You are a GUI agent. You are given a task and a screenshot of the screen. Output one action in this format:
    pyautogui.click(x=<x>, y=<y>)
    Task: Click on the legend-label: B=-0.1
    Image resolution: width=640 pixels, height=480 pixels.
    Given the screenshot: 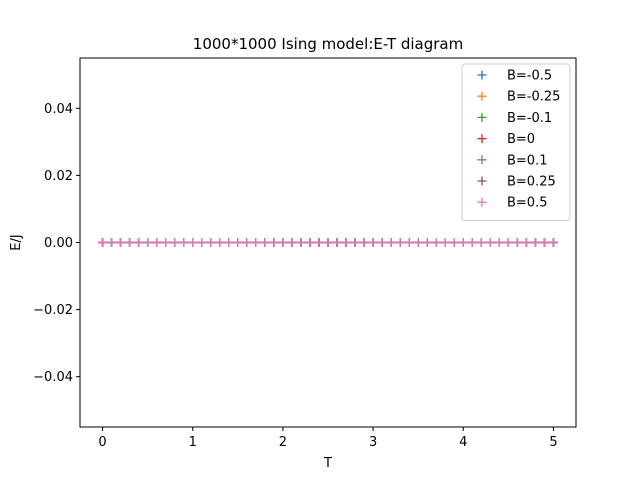 What is the action you would take?
    pyautogui.click(x=529, y=118)
    